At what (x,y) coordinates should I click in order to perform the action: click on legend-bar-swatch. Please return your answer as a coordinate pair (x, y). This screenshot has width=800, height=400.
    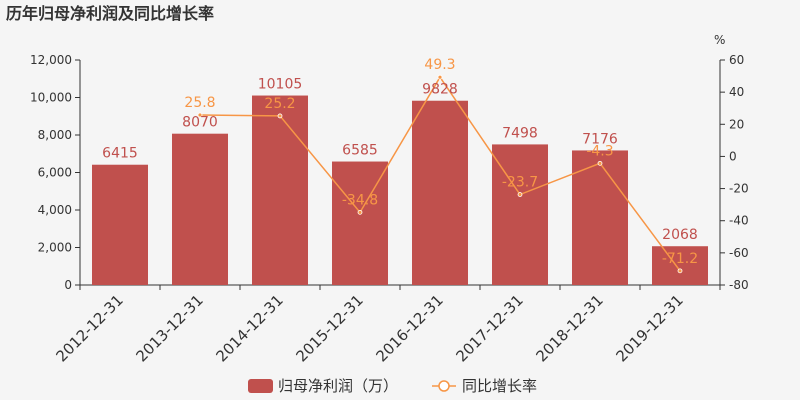
    Looking at the image, I should click on (260, 386).